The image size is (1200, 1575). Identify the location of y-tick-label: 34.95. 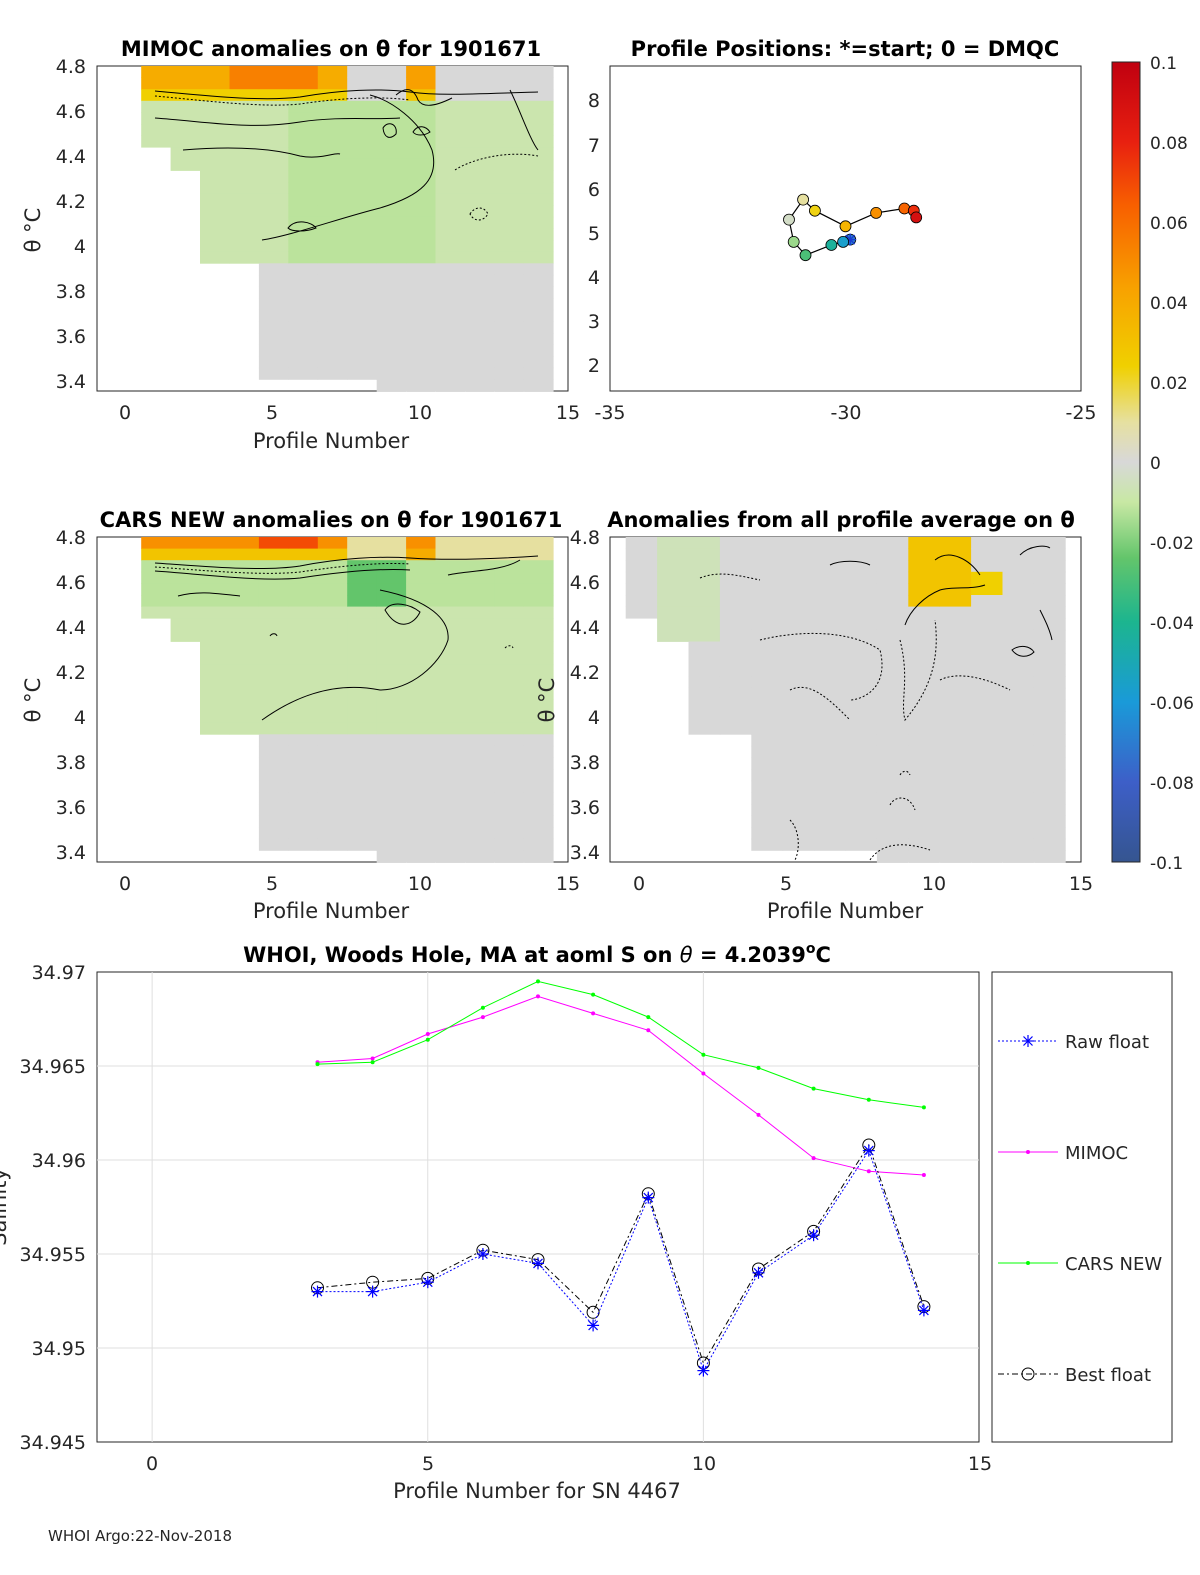
(59, 1349).